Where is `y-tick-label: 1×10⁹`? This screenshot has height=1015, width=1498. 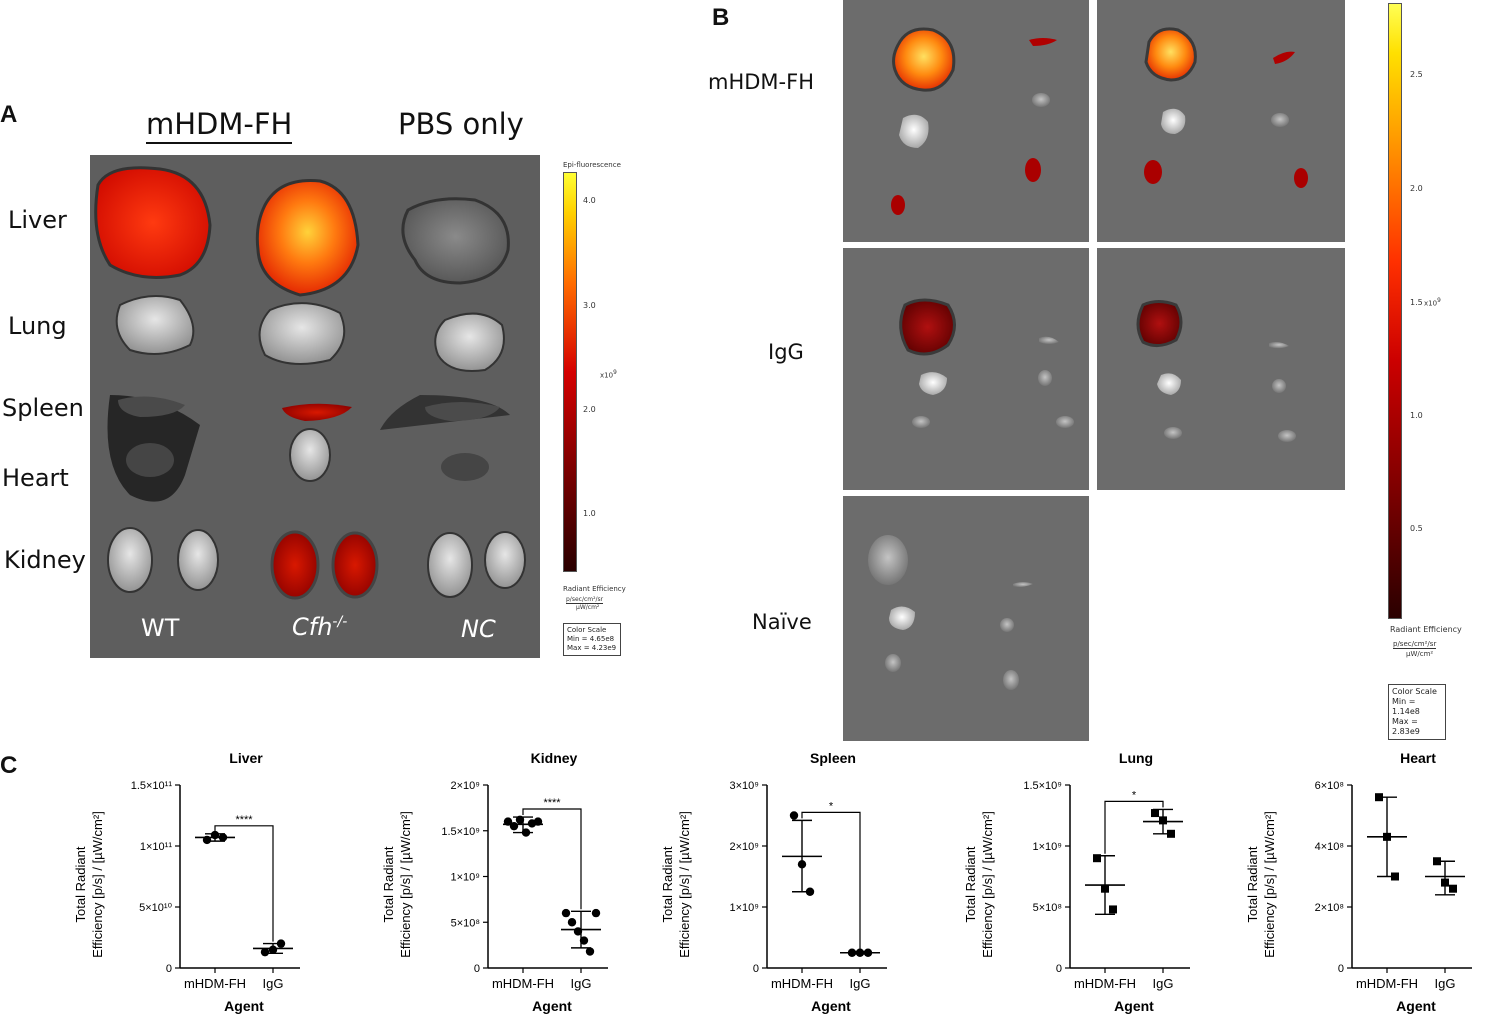
y-tick-label: 1×10⁹ is located at coordinates (745, 908).